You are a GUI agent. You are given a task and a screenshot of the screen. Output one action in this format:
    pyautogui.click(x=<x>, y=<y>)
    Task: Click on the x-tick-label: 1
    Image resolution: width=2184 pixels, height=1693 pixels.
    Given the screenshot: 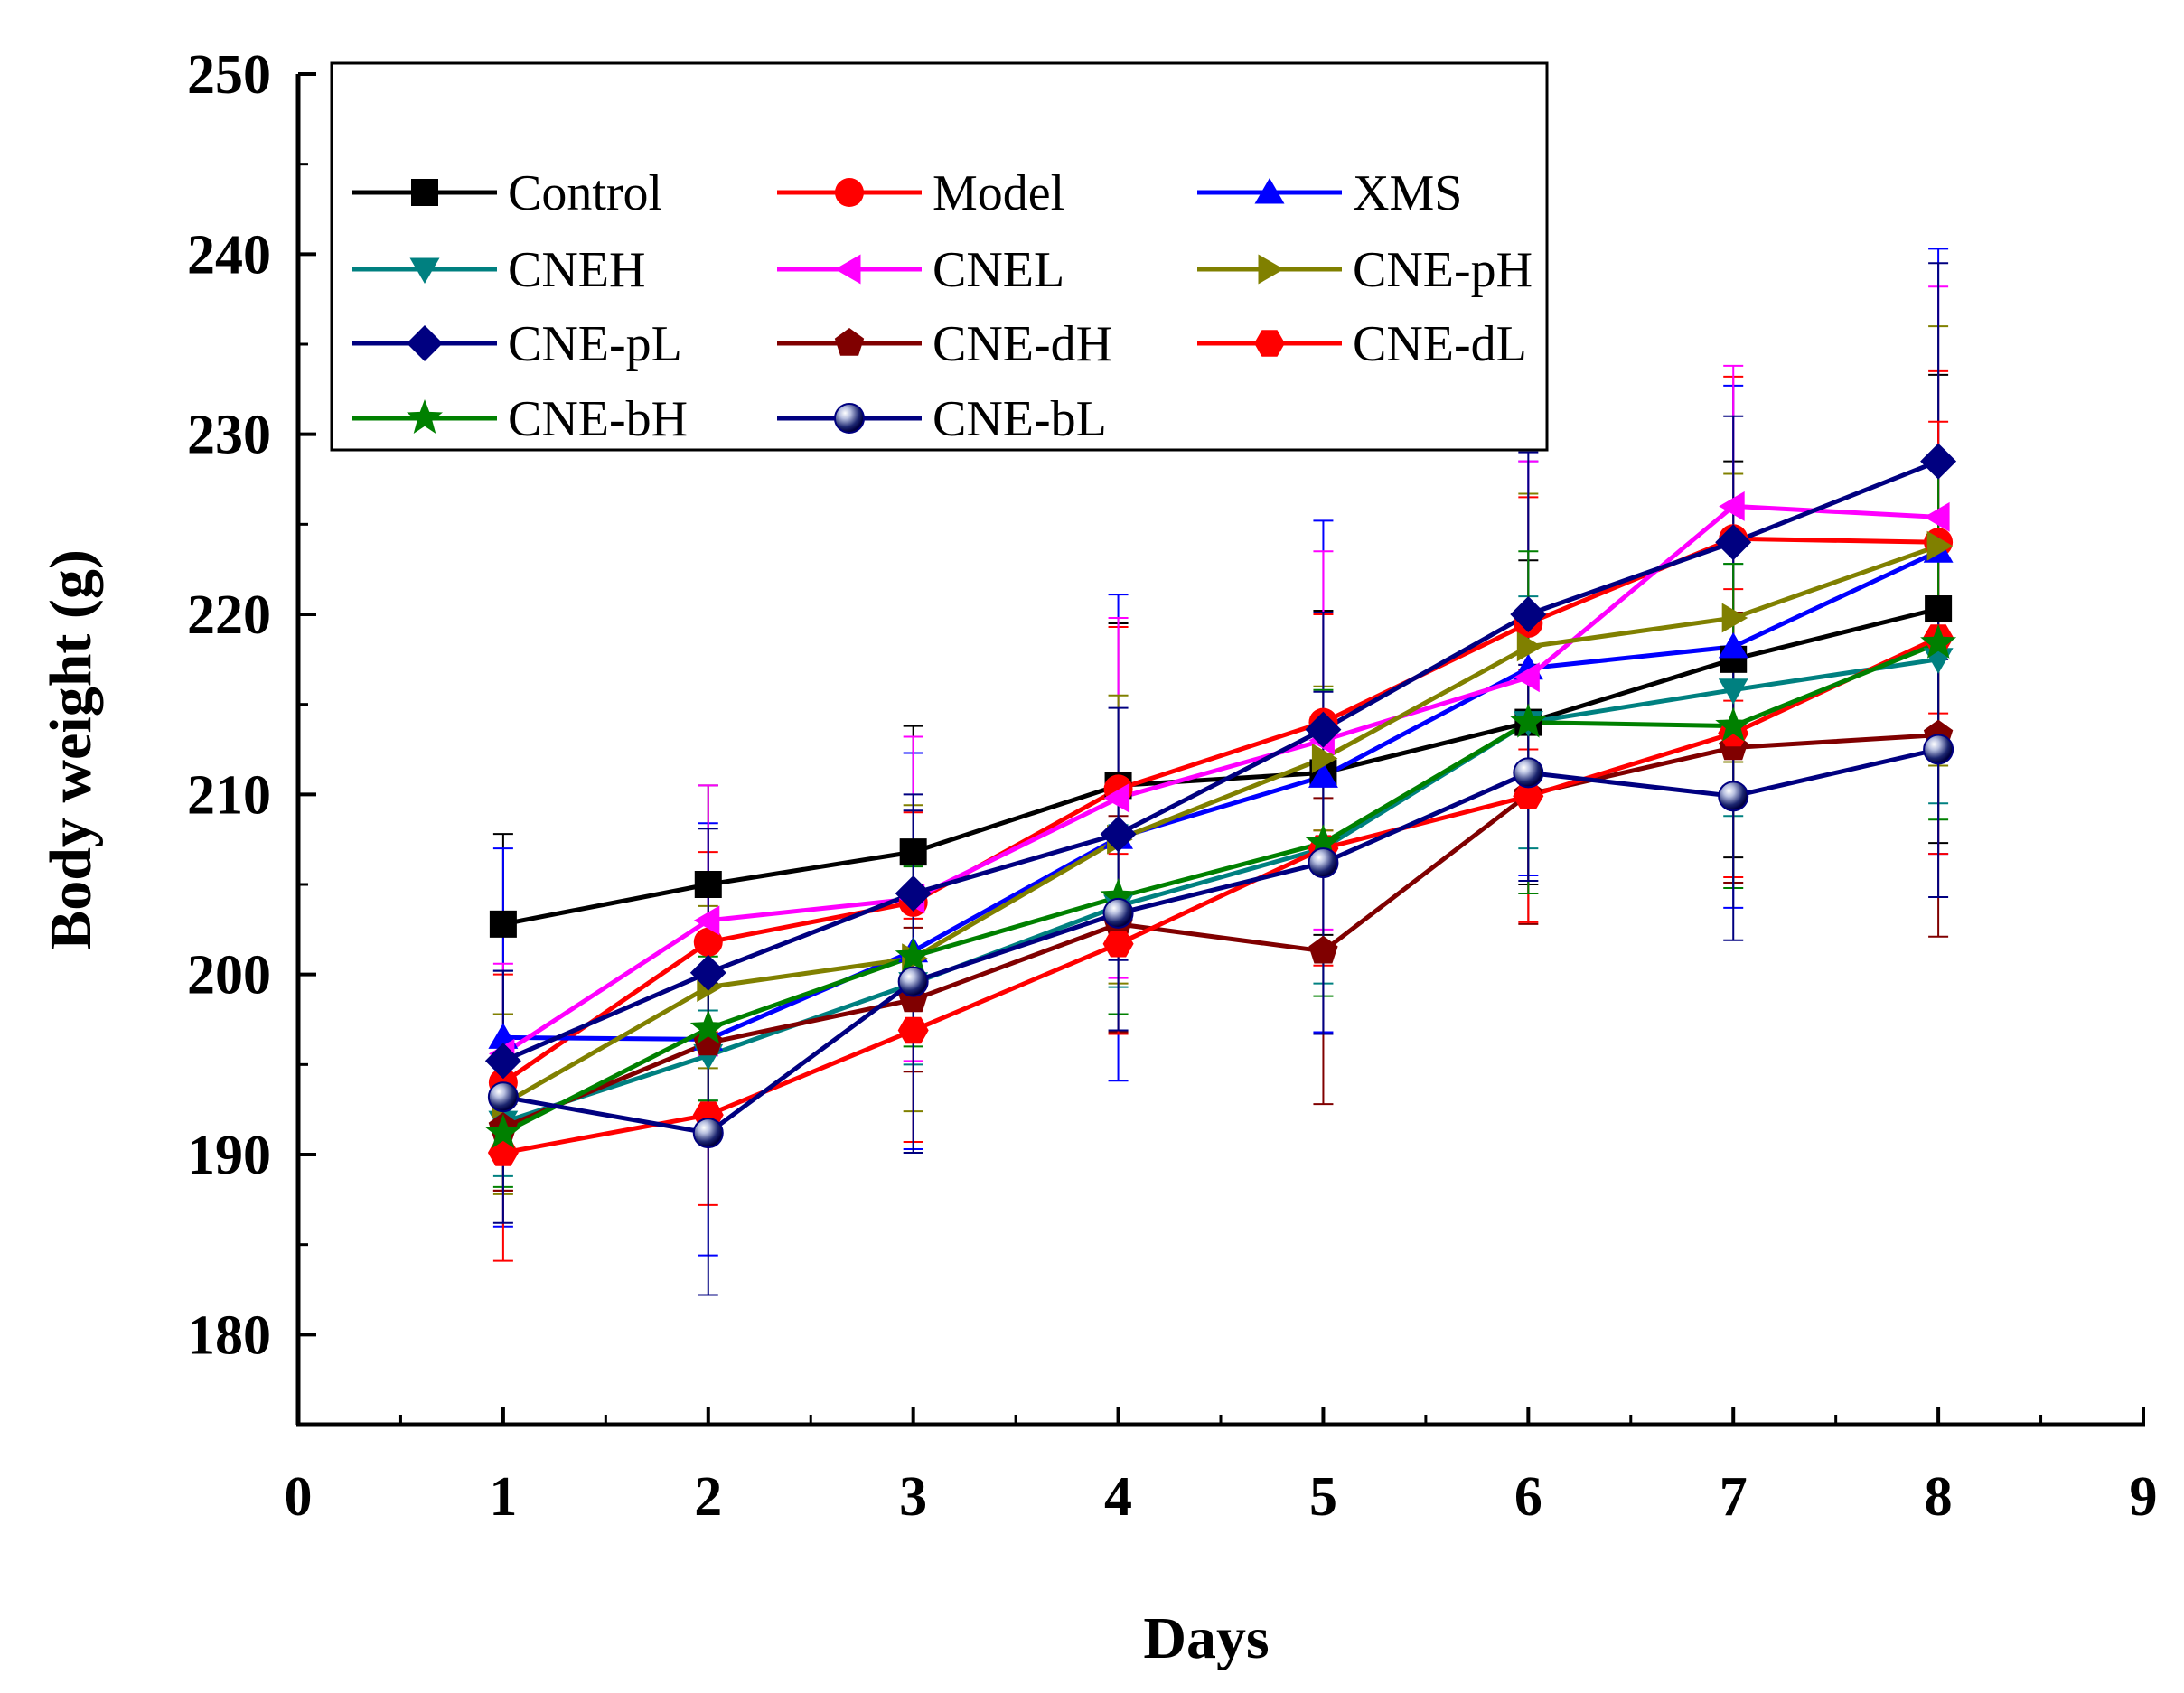 What is the action you would take?
    pyautogui.click(x=503, y=1497)
    